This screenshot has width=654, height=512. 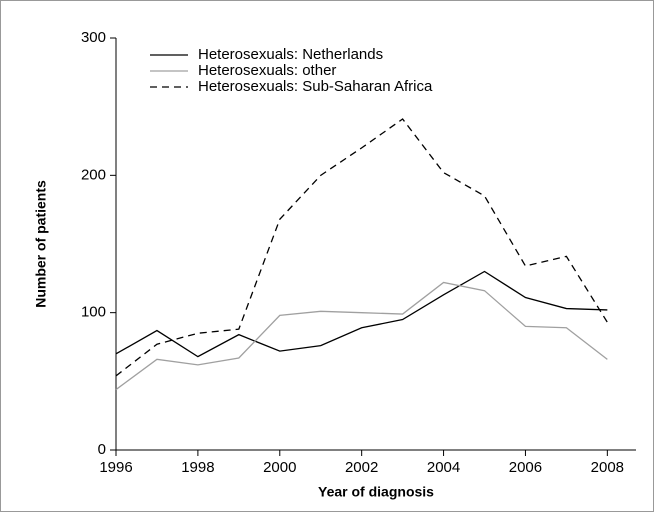 What do you see at coordinates (93, 174) in the screenshot?
I see `y-tick-label: 200` at bounding box center [93, 174].